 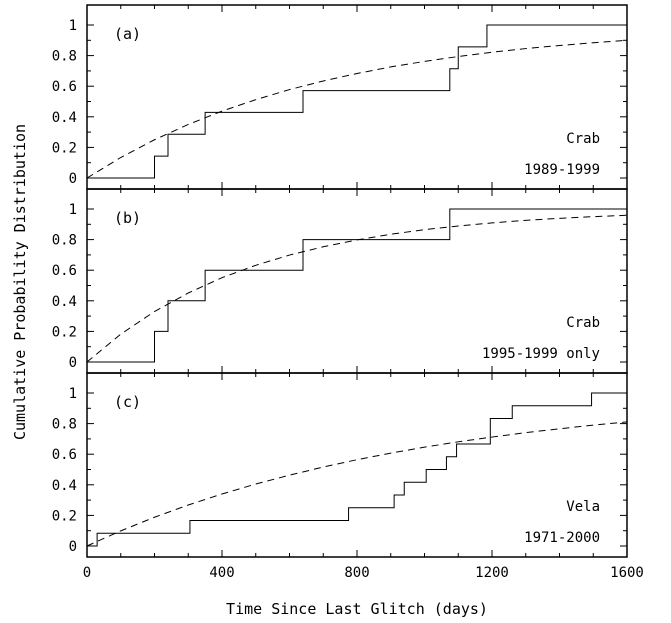 I want to click on panel-annotation: 1995-1999 only, so click(x=541, y=354).